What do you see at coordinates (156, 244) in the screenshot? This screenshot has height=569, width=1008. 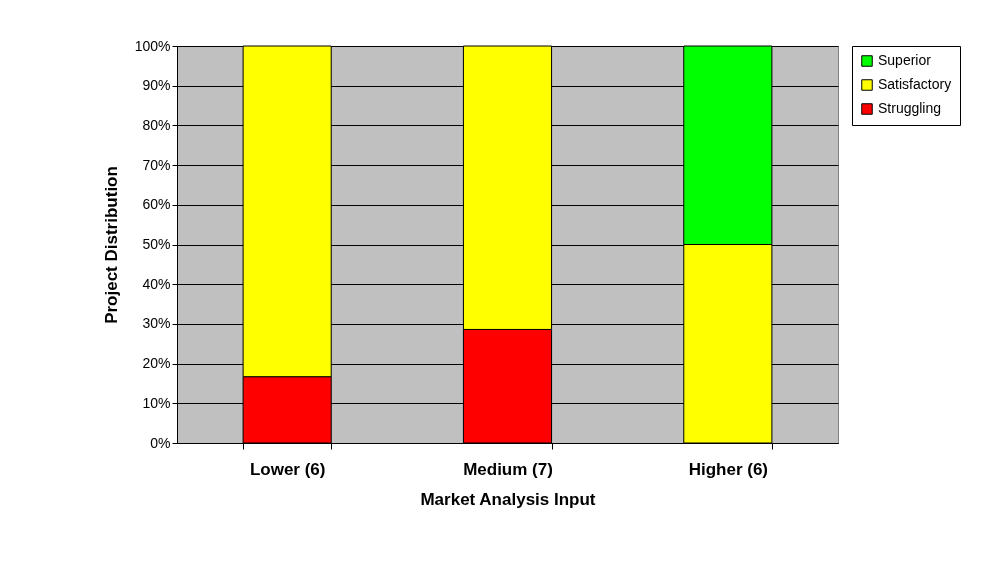 I see `y-tick-label: 50%` at bounding box center [156, 244].